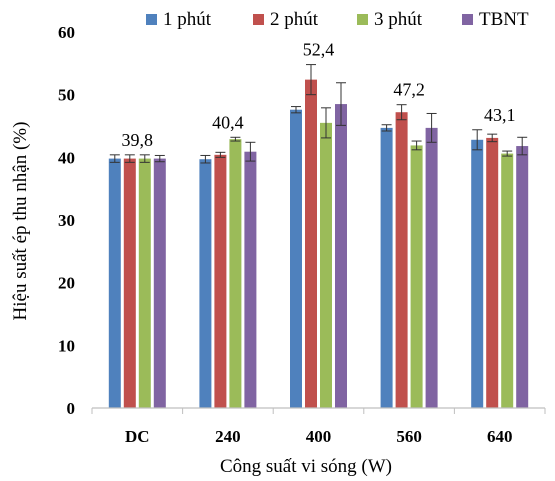 This screenshot has height=481, width=555. Describe the element at coordinates (228, 122) in the screenshot. I see `data-label: 40,4` at that location.